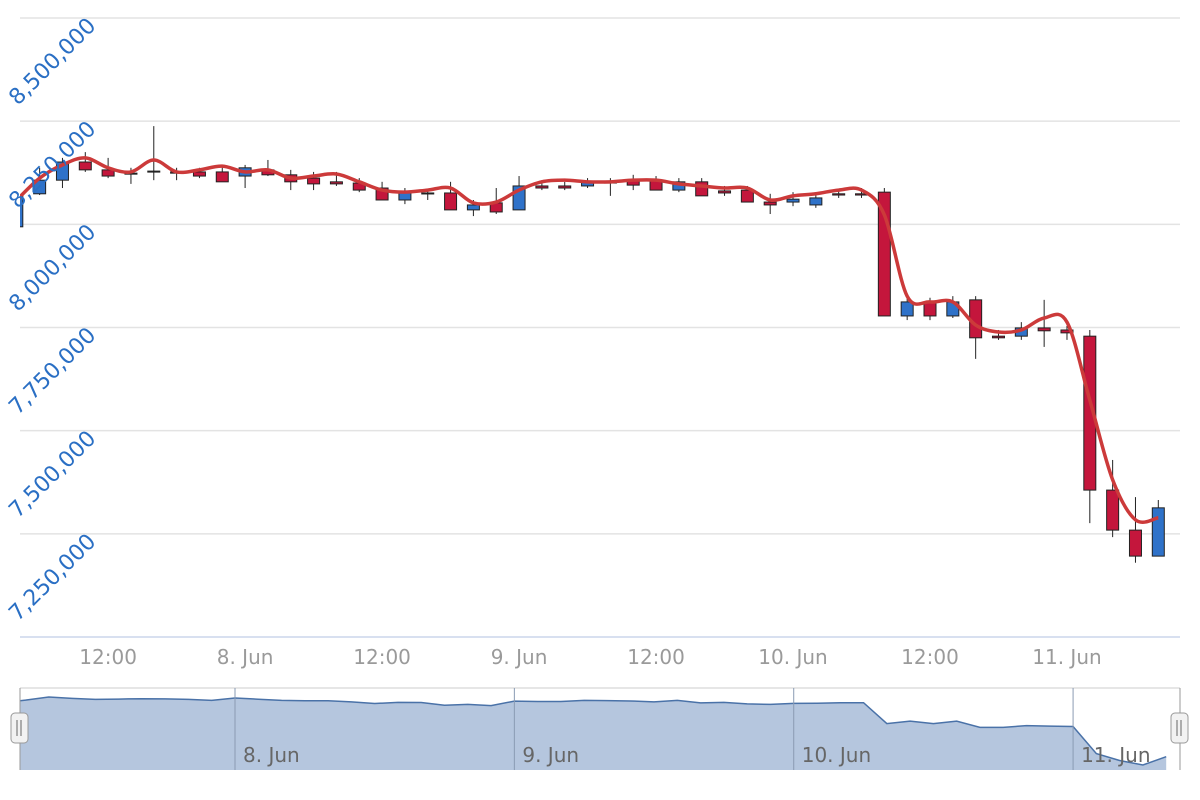  I want to click on x-tick-label: 11. Jun, so click(1066, 657).